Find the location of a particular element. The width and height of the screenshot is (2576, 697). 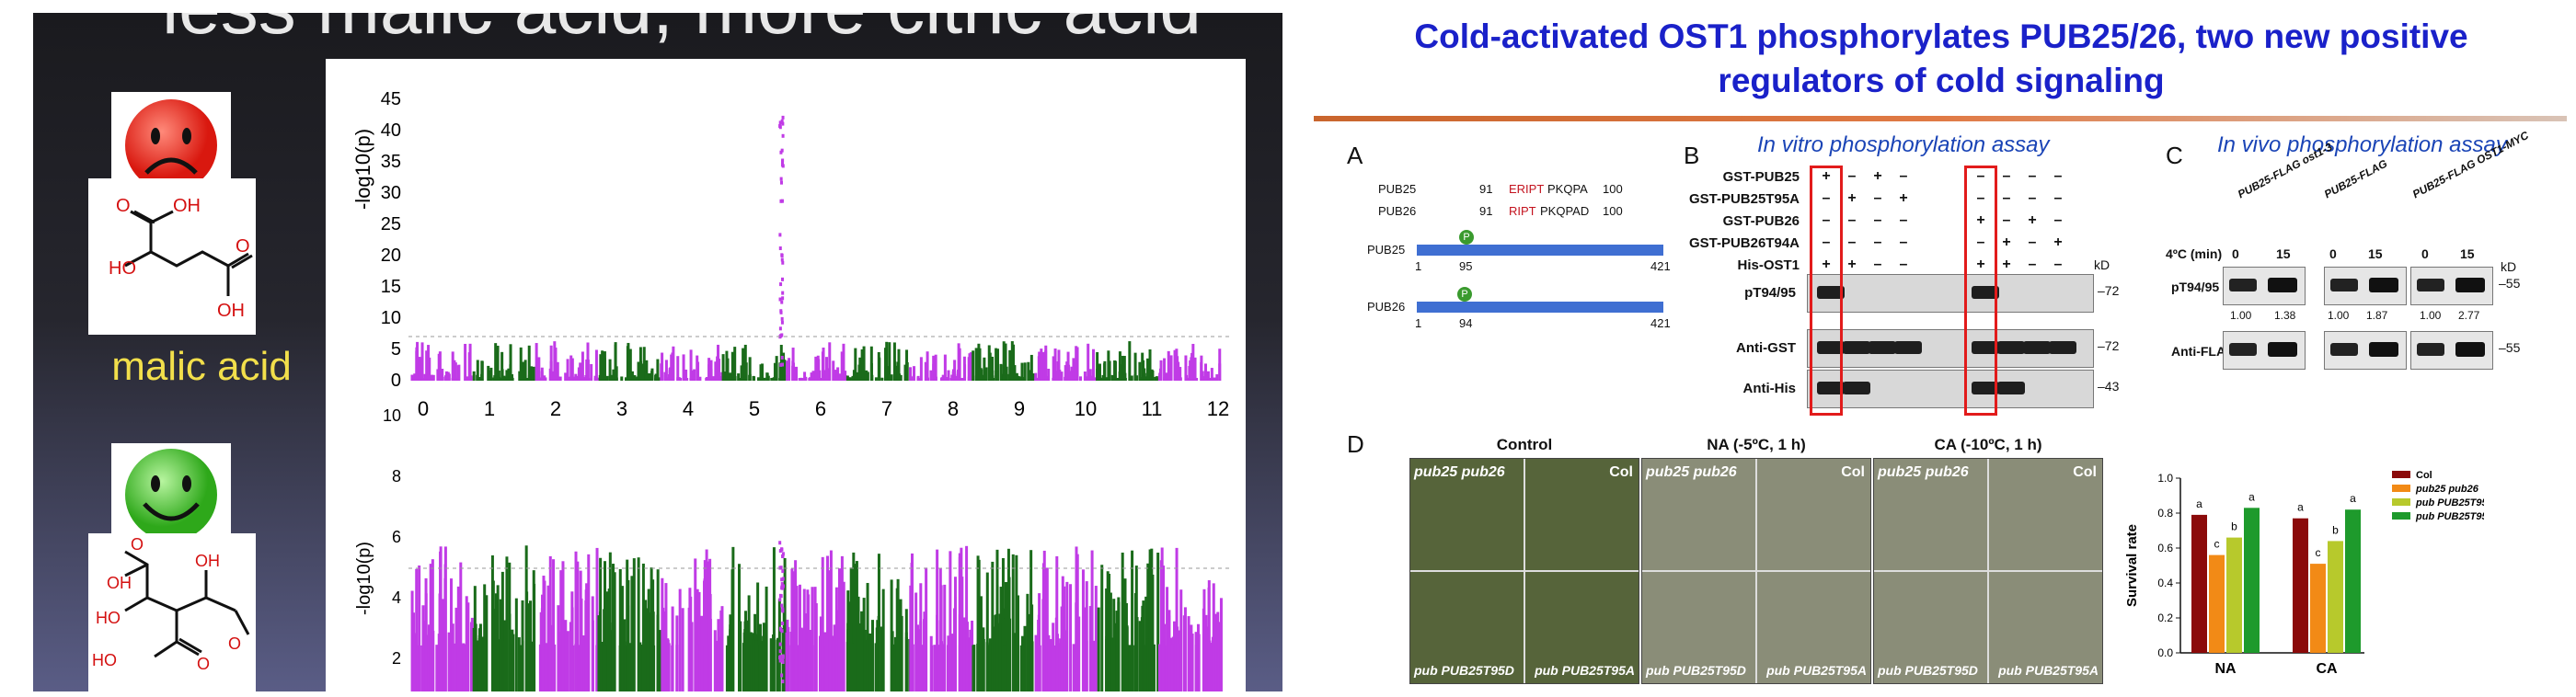

genotype-tl: pub25 pub26 is located at coordinates (1691, 472).